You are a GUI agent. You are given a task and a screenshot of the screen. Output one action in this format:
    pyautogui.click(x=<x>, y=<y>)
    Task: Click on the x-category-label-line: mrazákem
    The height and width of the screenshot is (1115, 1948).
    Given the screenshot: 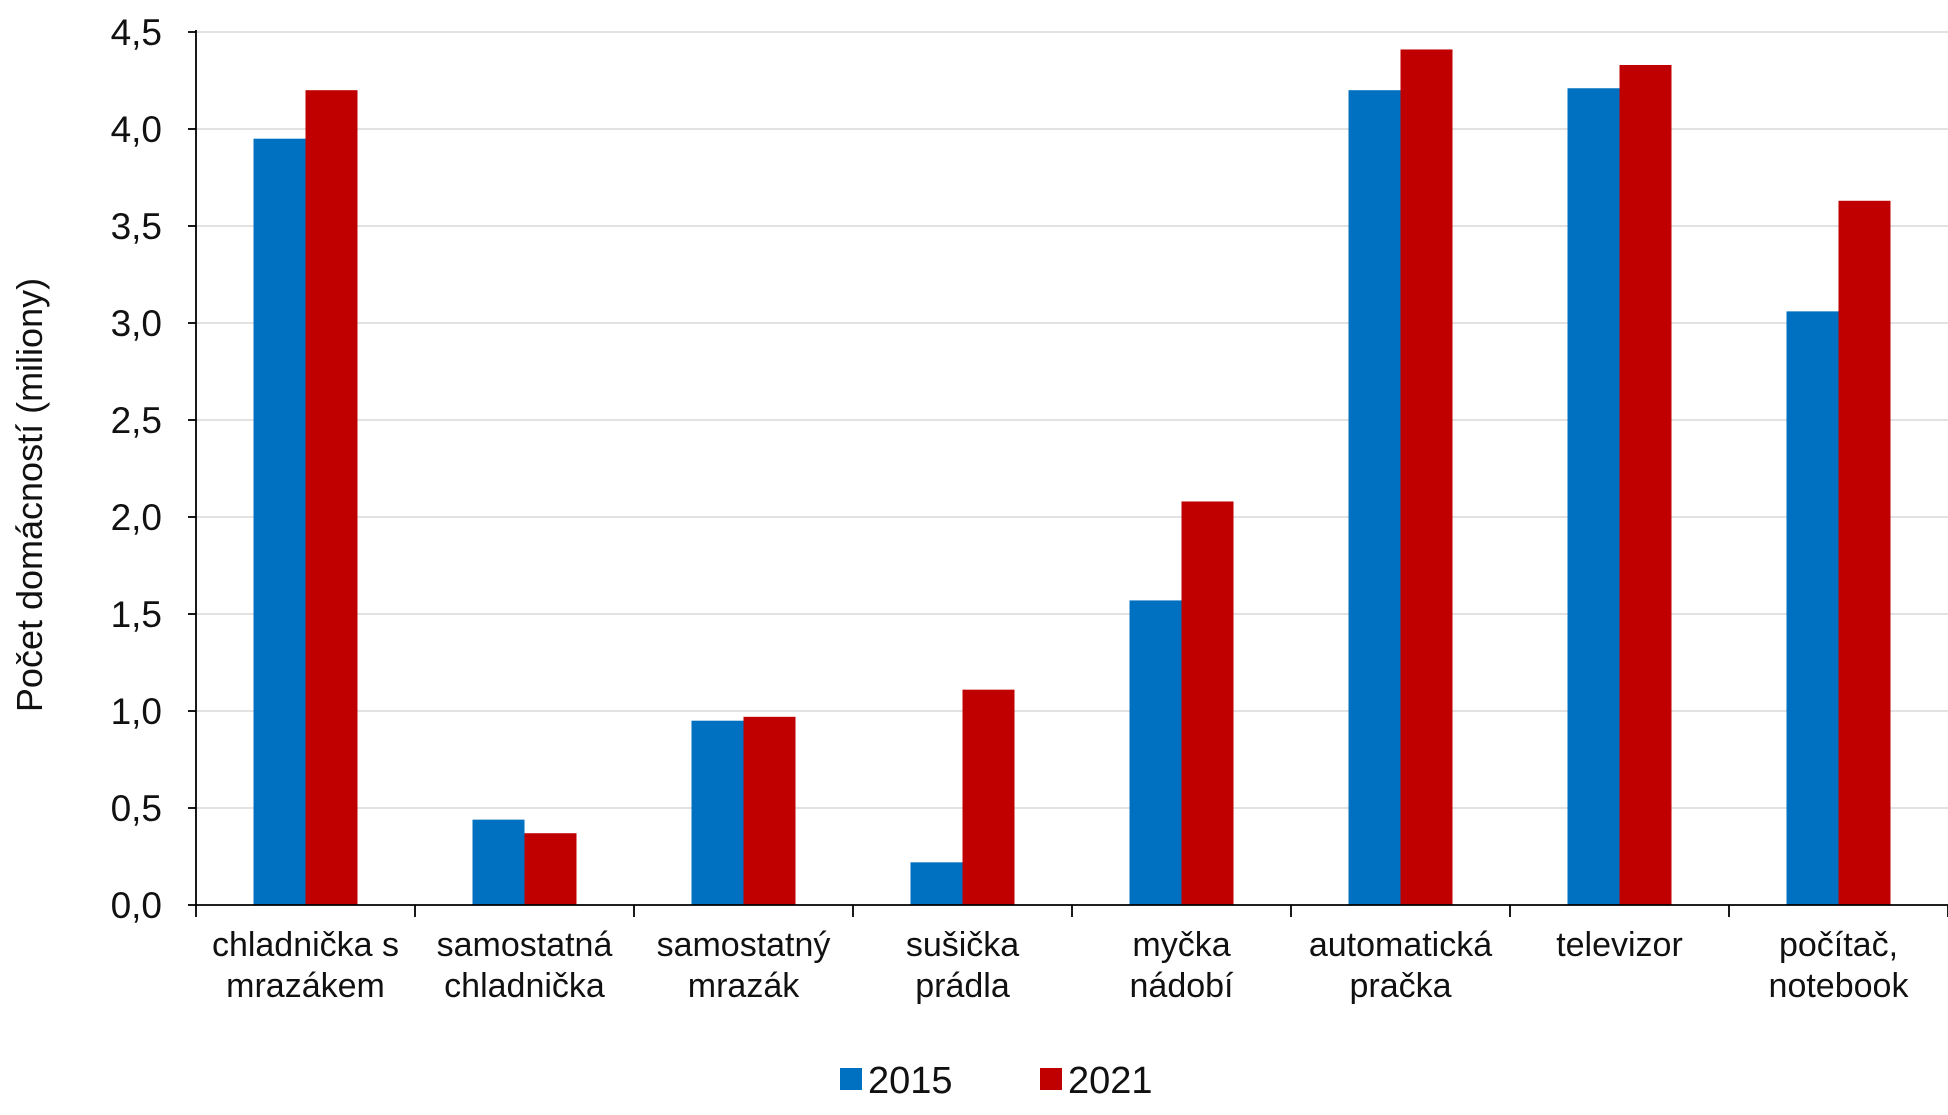 What is the action you would take?
    pyautogui.click(x=305, y=986)
    